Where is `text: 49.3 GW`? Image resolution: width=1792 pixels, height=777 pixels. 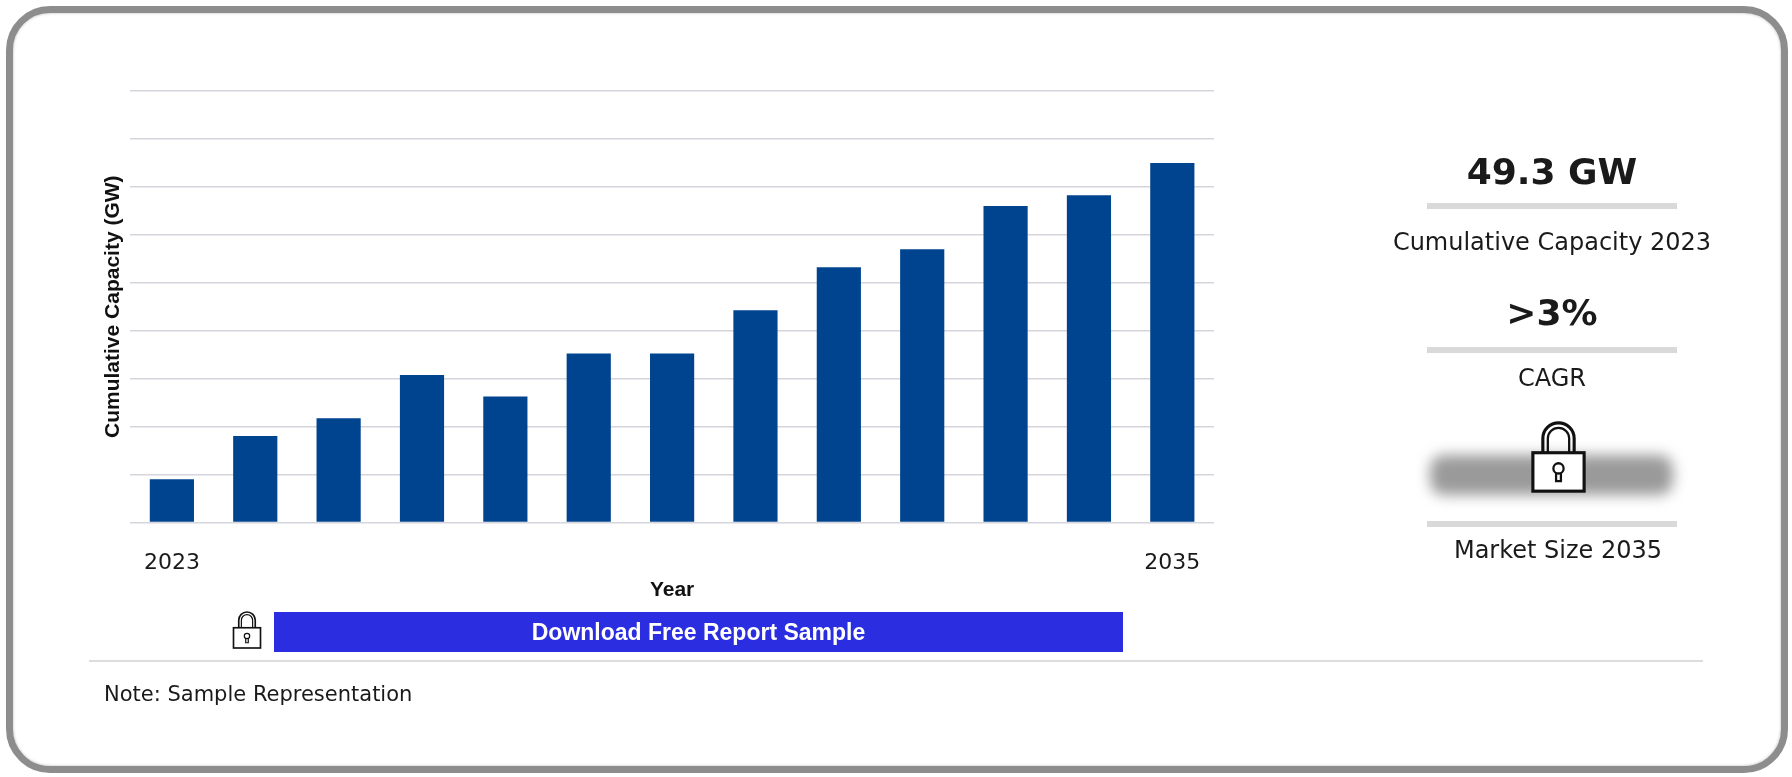
text: 49.3 GW is located at coordinates (1552, 172).